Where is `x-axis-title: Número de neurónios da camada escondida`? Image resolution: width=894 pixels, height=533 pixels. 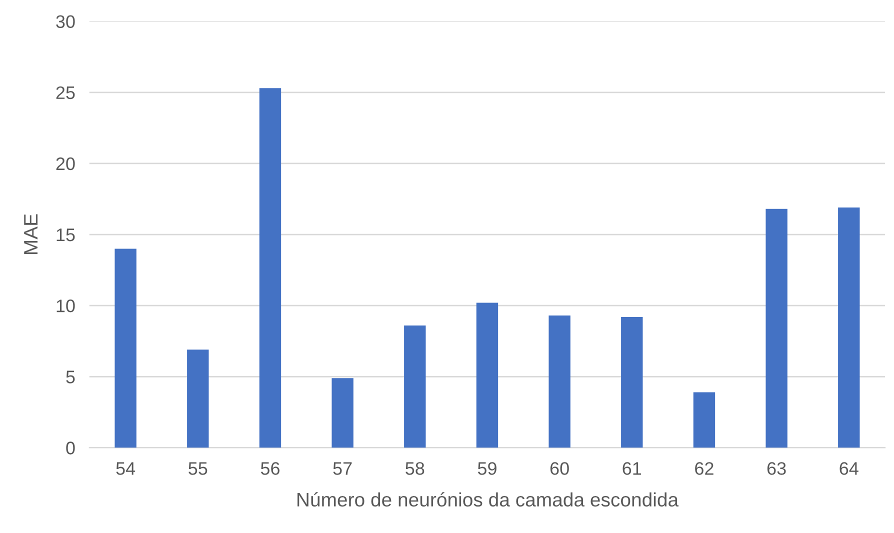
x-axis-title: Número de neurónios da camada escondida is located at coordinates (488, 499).